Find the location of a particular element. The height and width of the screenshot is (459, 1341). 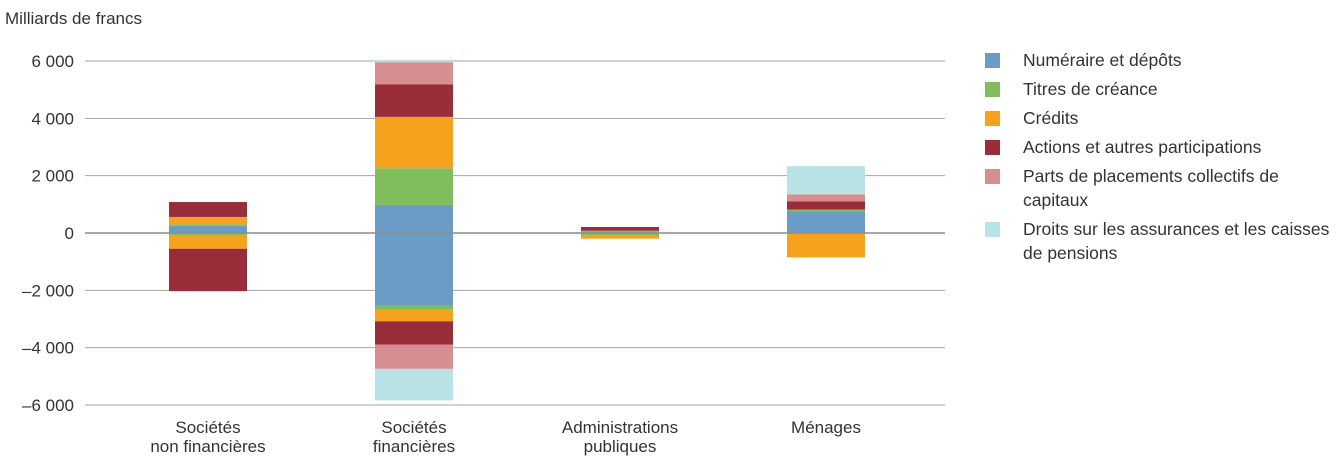

y-tick-label: 6 000 is located at coordinates (52, 61).